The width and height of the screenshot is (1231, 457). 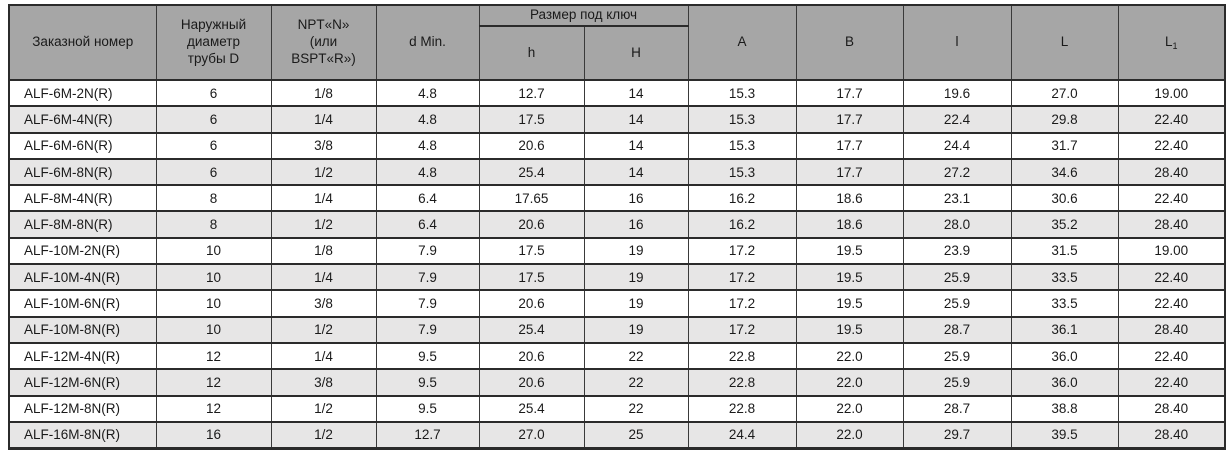 I want to click on table-cell: 23.1, so click(x=957, y=198).